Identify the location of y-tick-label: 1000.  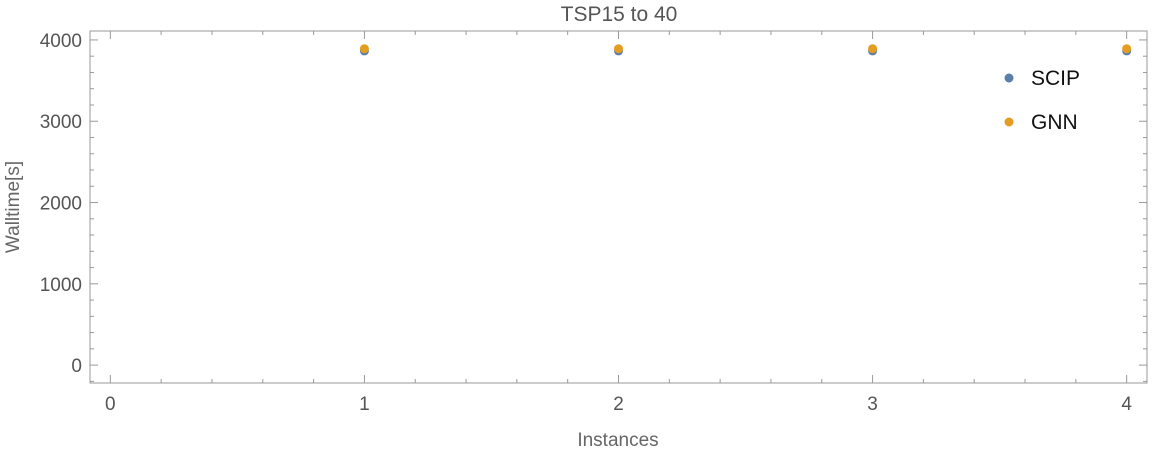
(61, 285).